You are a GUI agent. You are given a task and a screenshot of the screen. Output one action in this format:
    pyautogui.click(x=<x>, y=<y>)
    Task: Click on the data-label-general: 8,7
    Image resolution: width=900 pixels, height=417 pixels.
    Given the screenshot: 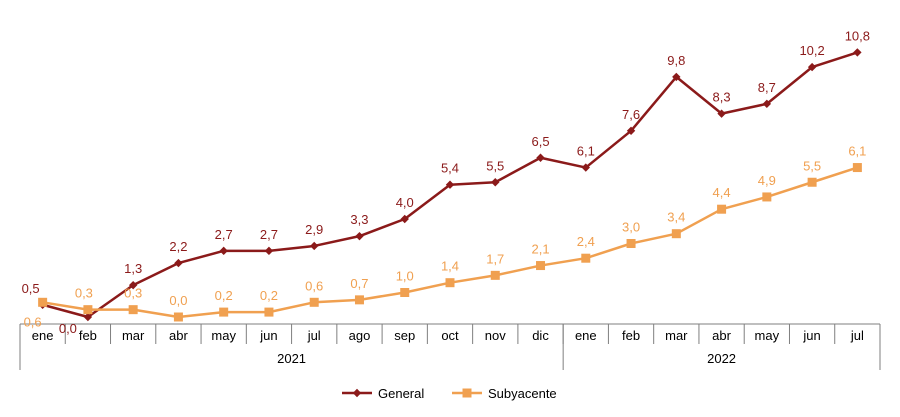 What is the action you would take?
    pyautogui.click(x=767, y=87)
    